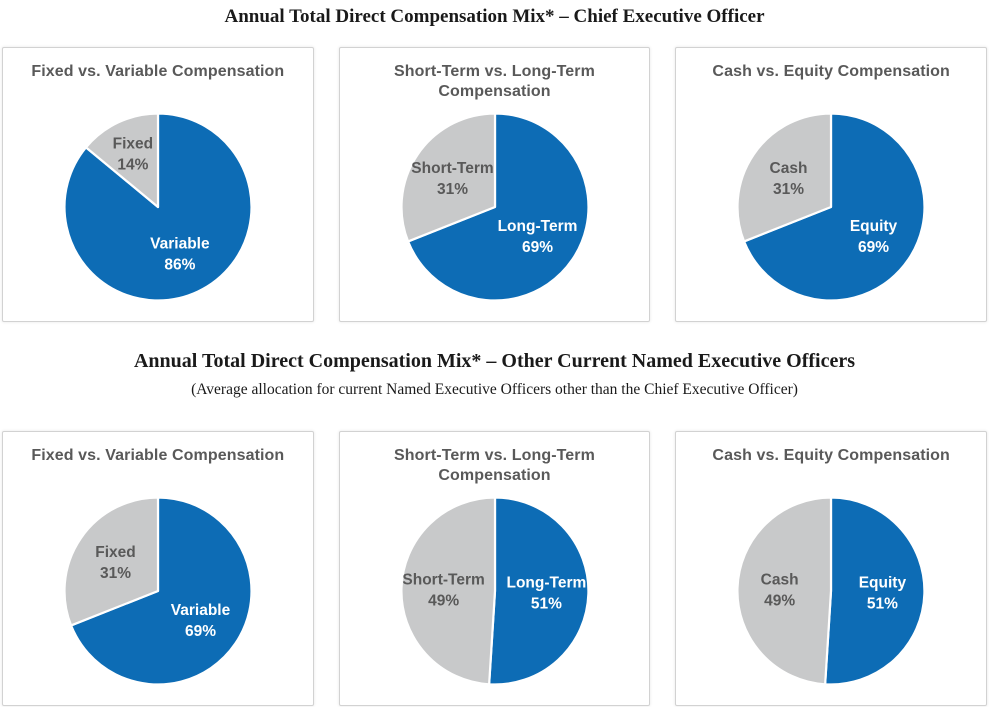 Image resolution: width=989 pixels, height=707 pixels. Describe the element at coordinates (443, 590) in the screenshot. I see `slice-label: Short-Term 49%` at that location.